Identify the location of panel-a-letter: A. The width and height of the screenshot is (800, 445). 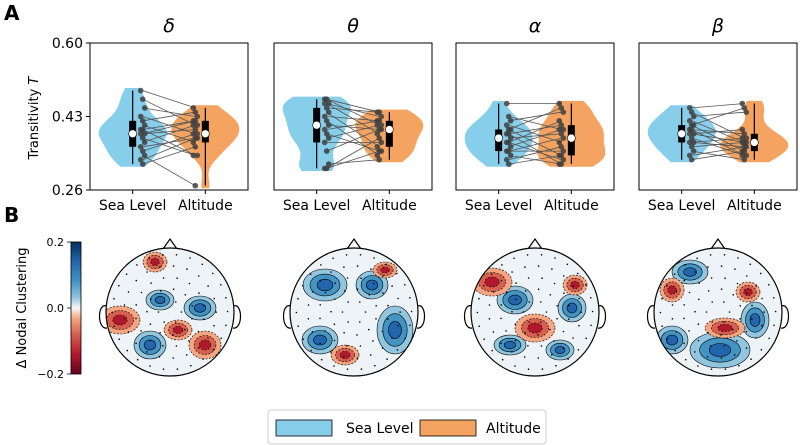
(12, 13).